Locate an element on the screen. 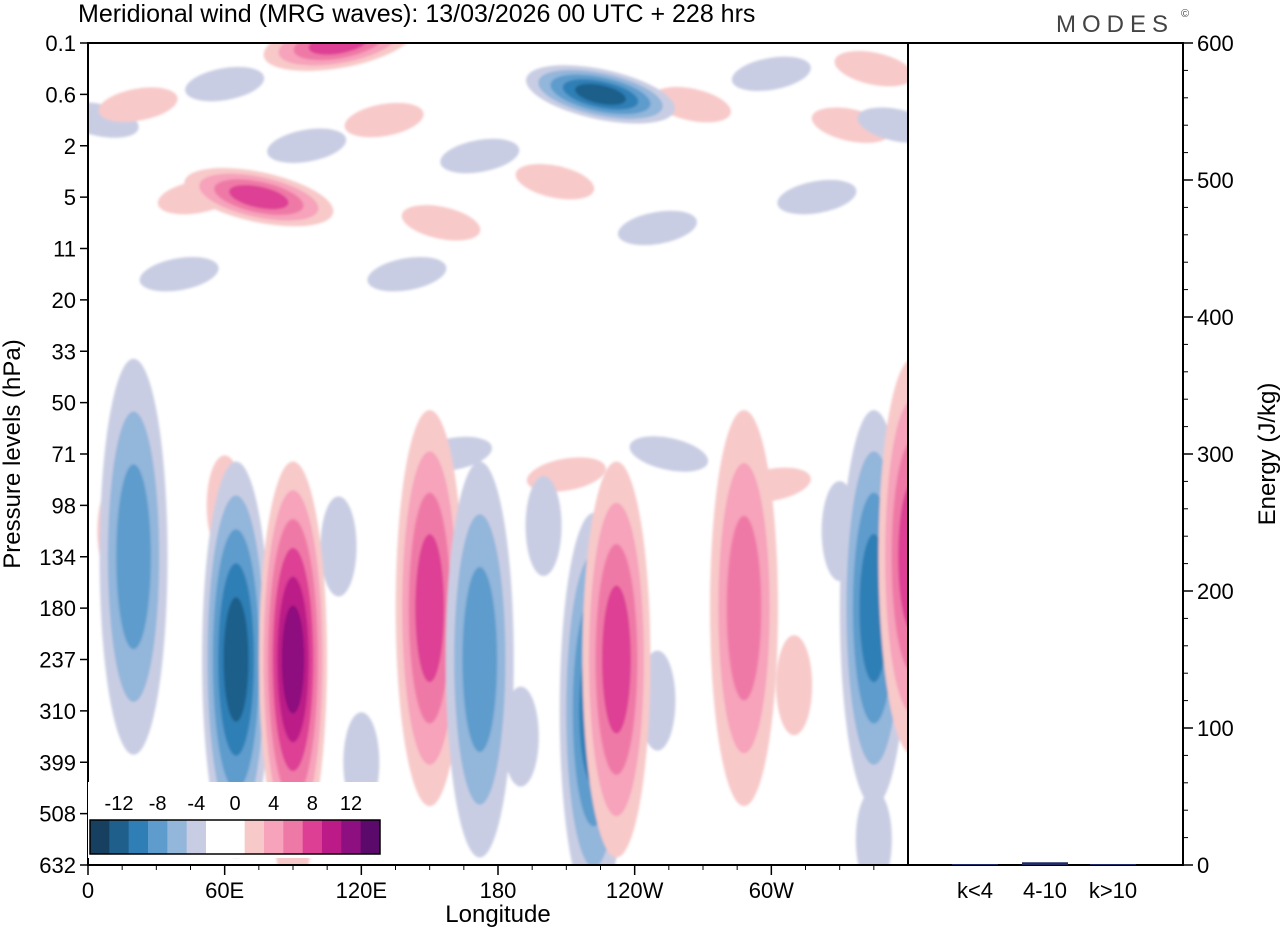  energy-tick-label: 300 is located at coordinates (1215, 454).